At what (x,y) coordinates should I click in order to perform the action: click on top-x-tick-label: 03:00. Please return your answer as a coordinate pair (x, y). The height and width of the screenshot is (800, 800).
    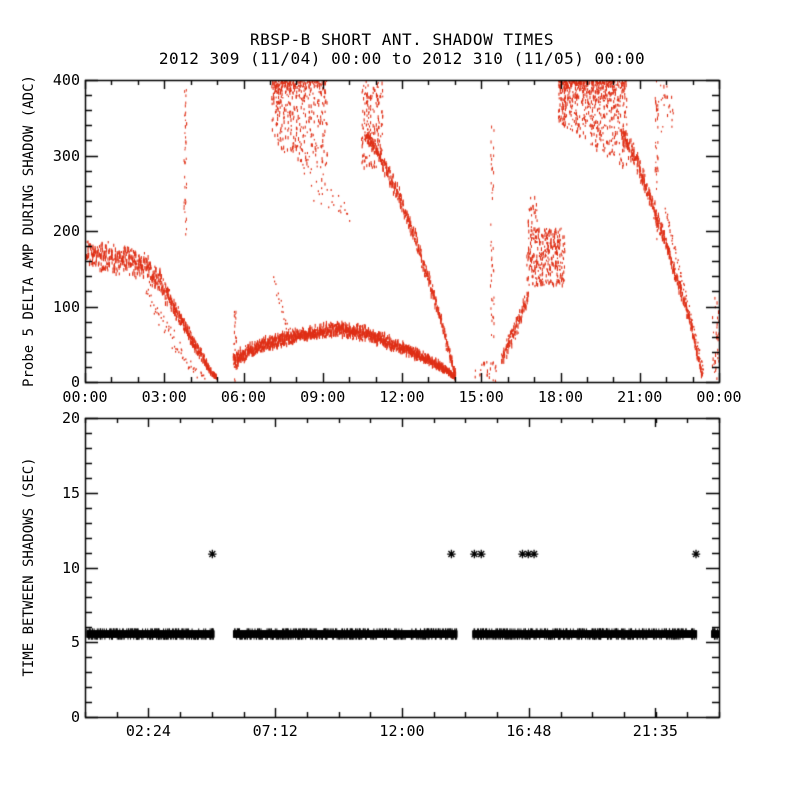
    Looking at the image, I should click on (164, 397).